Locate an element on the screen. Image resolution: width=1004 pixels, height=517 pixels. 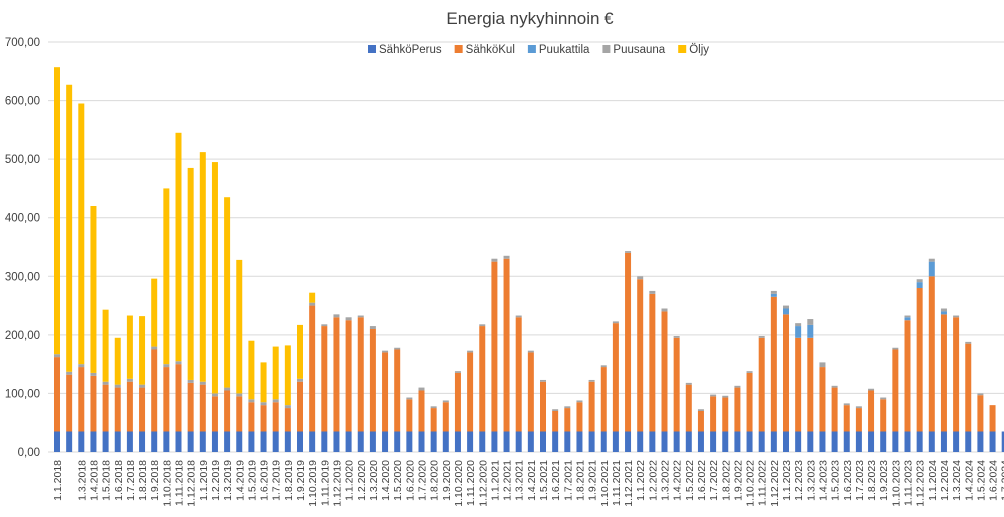
x-tick-label: 1.6.2020 is located at coordinates (410, 480).